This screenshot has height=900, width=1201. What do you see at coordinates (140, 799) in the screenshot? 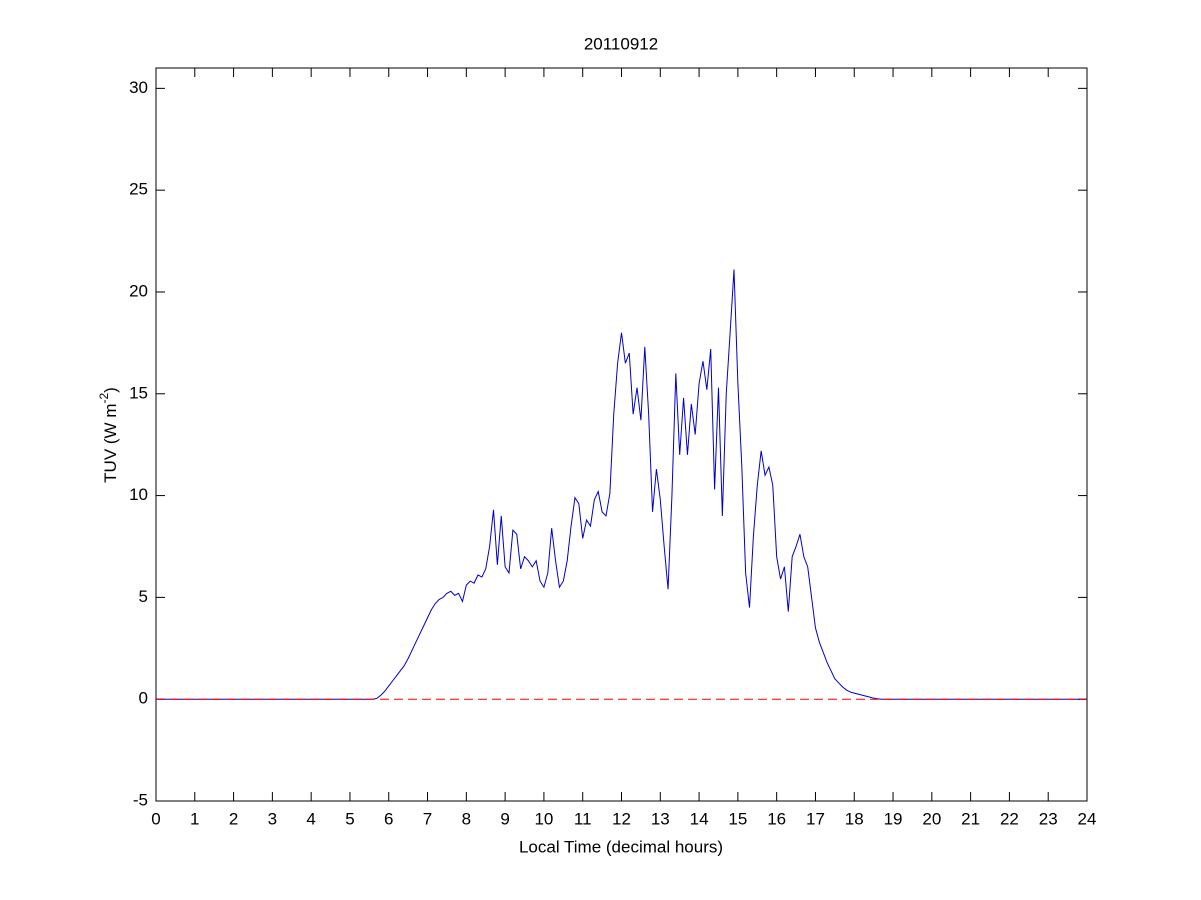
I see `y-tick-label: -5` at bounding box center [140, 799].